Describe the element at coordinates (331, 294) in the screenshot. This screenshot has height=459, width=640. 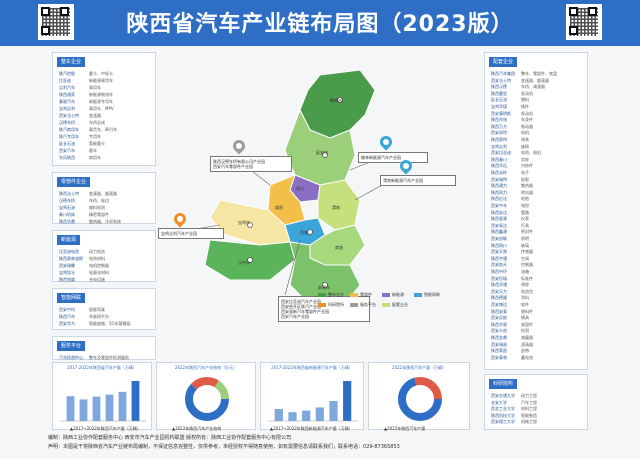
I see `legend-item: 整车企业` at that location.